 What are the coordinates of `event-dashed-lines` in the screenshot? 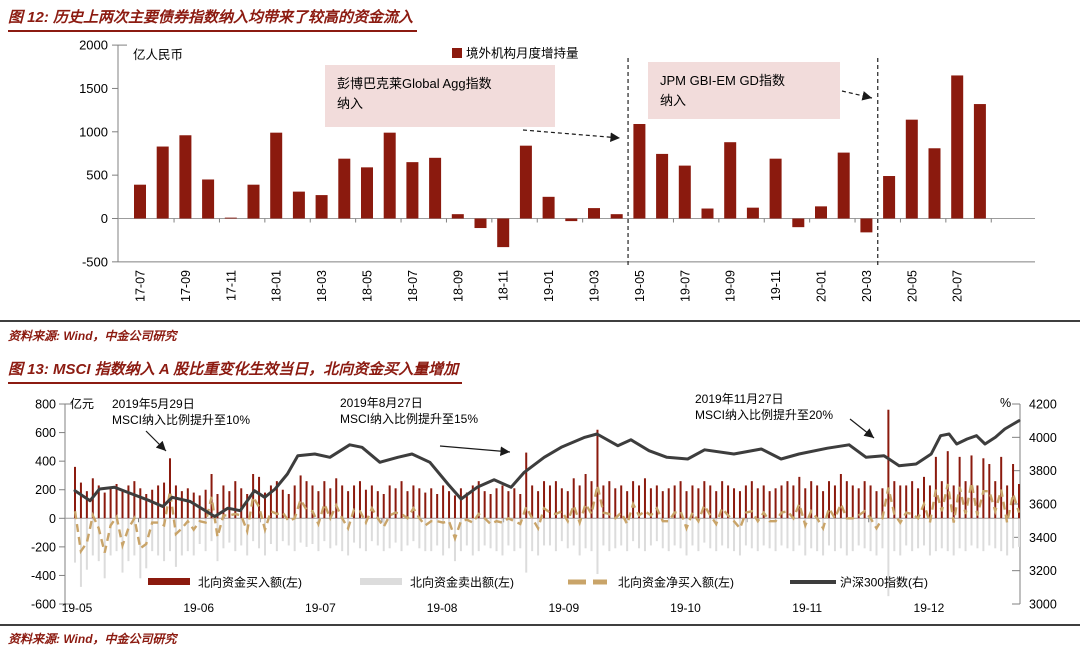 It's located at (753, 163).